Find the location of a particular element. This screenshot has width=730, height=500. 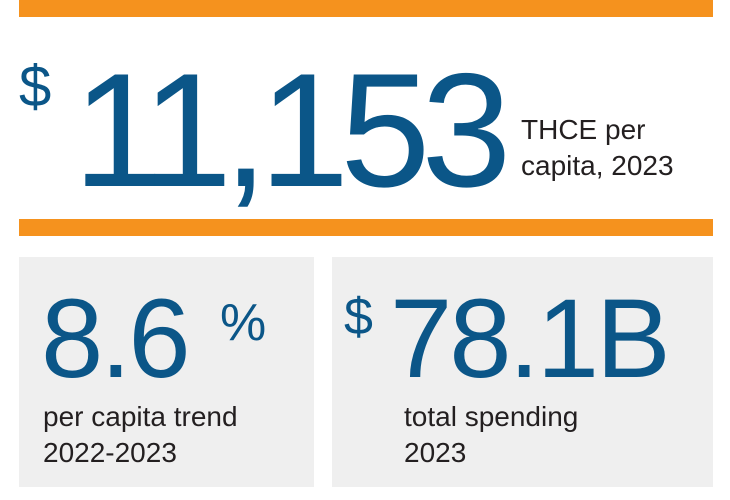

top-accent-bar is located at coordinates (366, 8).